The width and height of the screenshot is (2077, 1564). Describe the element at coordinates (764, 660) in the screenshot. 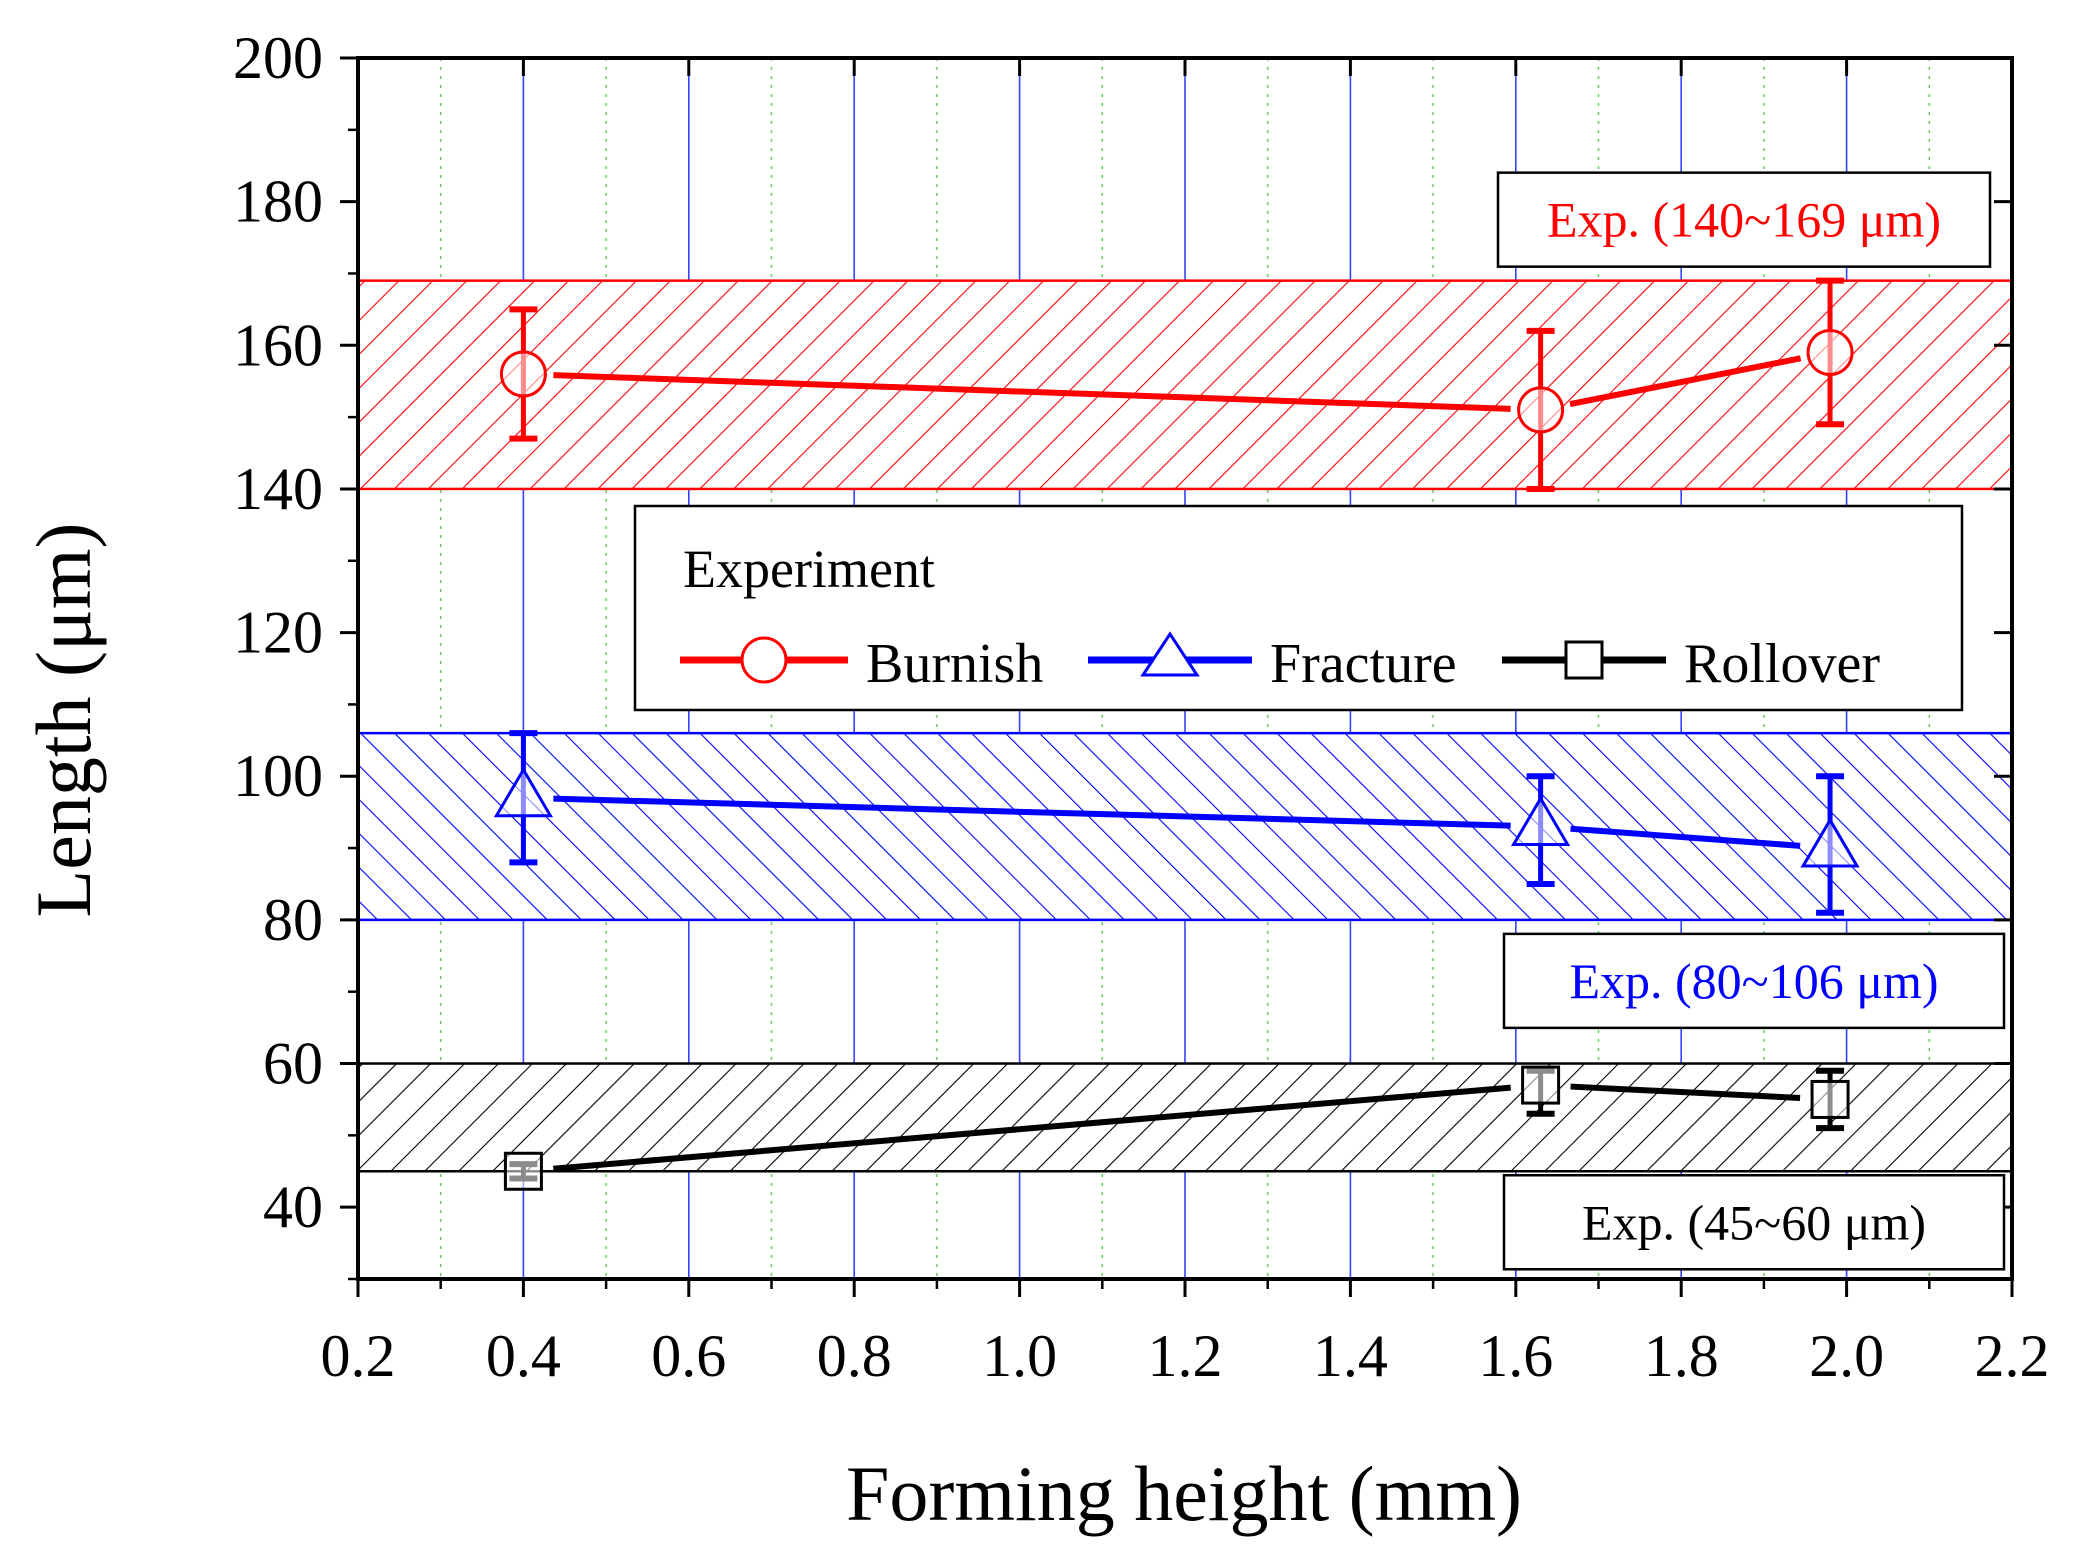

I see `legend-marker-burnish` at that location.